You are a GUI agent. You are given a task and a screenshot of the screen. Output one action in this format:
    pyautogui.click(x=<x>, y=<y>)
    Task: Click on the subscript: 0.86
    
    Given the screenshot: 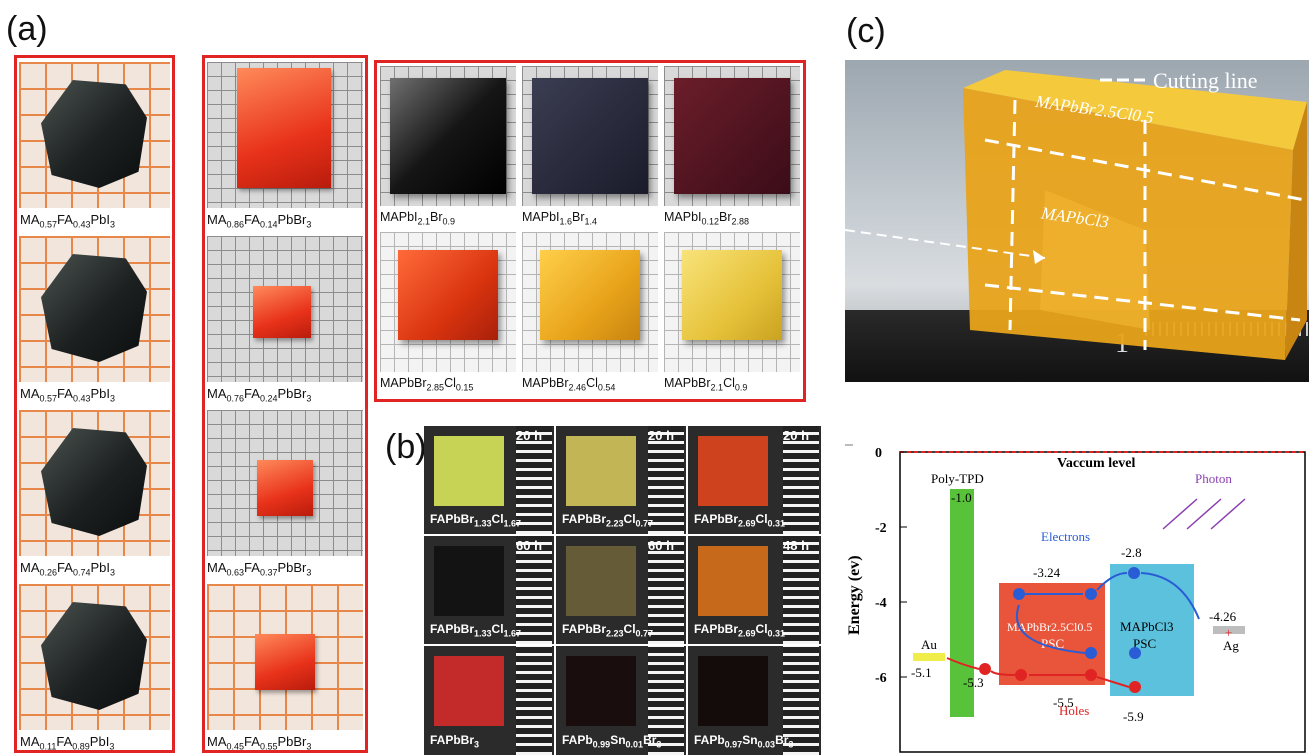 What is the action you would take?
    pyautogui.click(x=235, y=224)
    